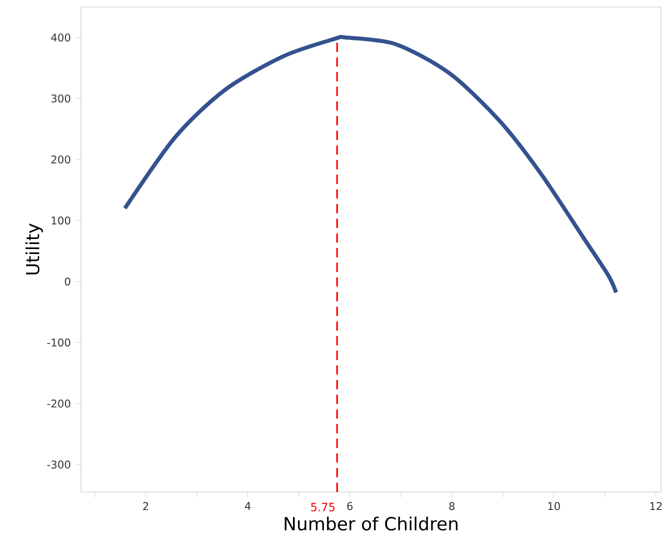 This screenshot has width=664, height=554. I want to click on y-tick-label: 400, so click(60, 37).